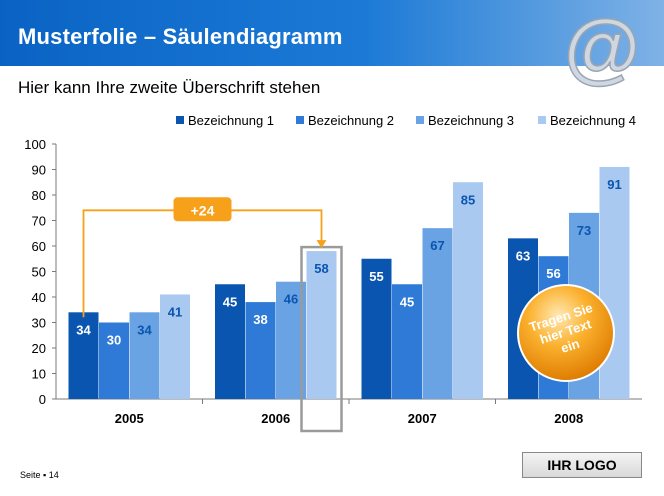 The image size is (664, 496). Describe the element at coordinates (39, 221) in the screenshot. I see `y-tick-label: 70` at that location.